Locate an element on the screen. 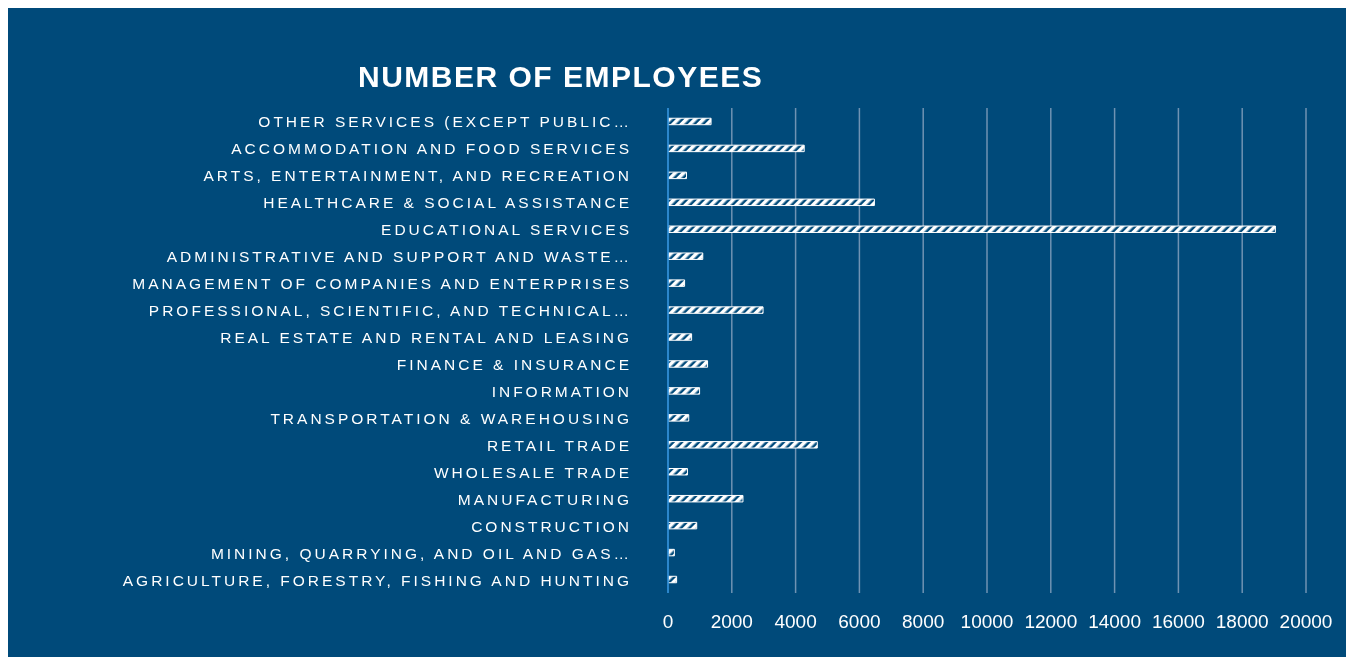 This screenshot has width=1354, height=665. x-tick-label: 16000 is located at coordinates (1178, 622).